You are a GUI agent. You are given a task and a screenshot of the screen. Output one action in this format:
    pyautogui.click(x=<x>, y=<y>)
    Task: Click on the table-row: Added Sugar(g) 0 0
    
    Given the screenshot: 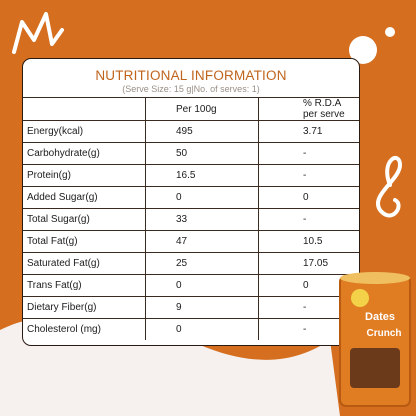 What is the action you would take?
    pyautogui.click(x=191, y=197)
    